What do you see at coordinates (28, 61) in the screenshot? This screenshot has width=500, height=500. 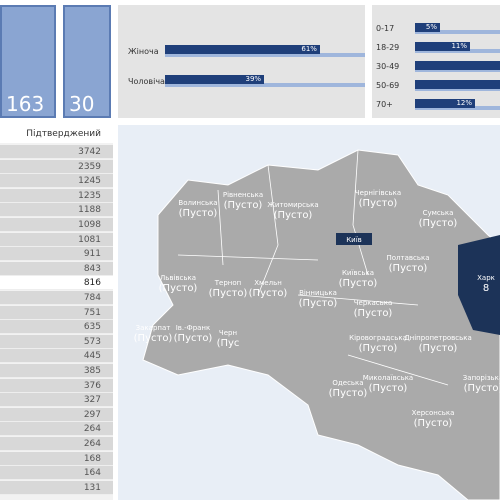 I see `tile: 163` at bounding box center [28, 61].